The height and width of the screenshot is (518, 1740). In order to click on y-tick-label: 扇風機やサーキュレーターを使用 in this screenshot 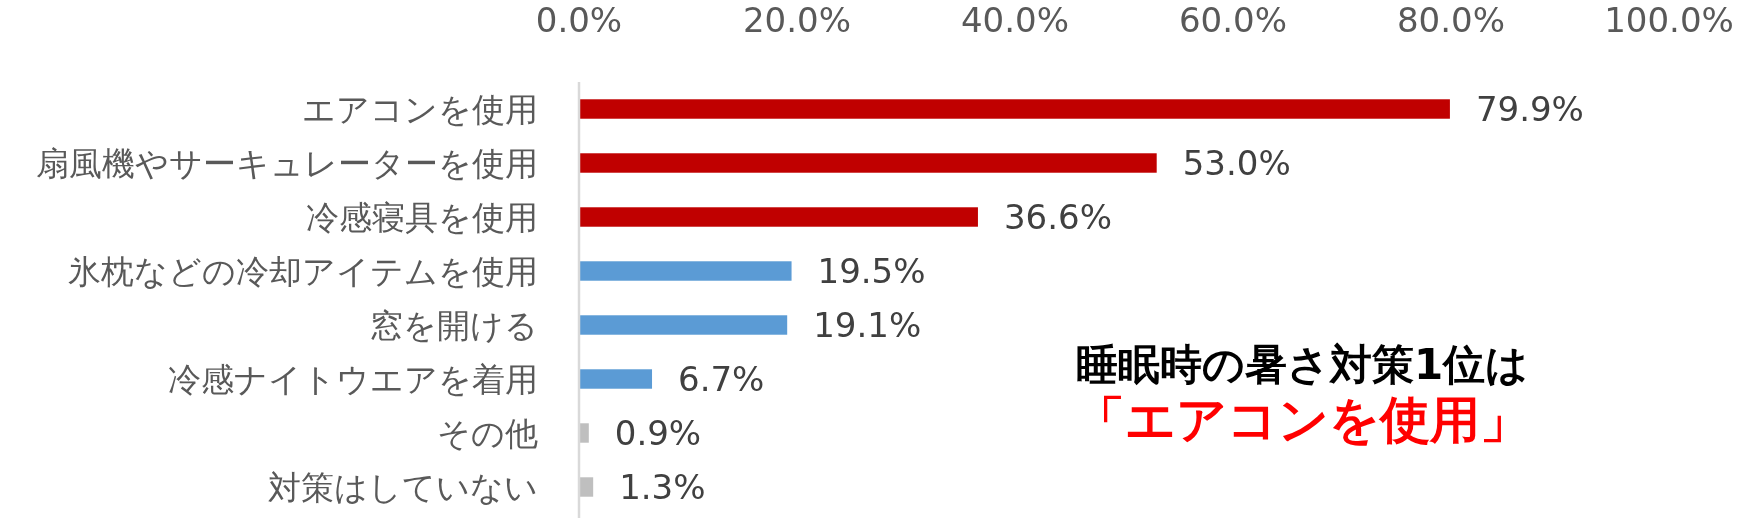, I will do `click(287, 163)`.